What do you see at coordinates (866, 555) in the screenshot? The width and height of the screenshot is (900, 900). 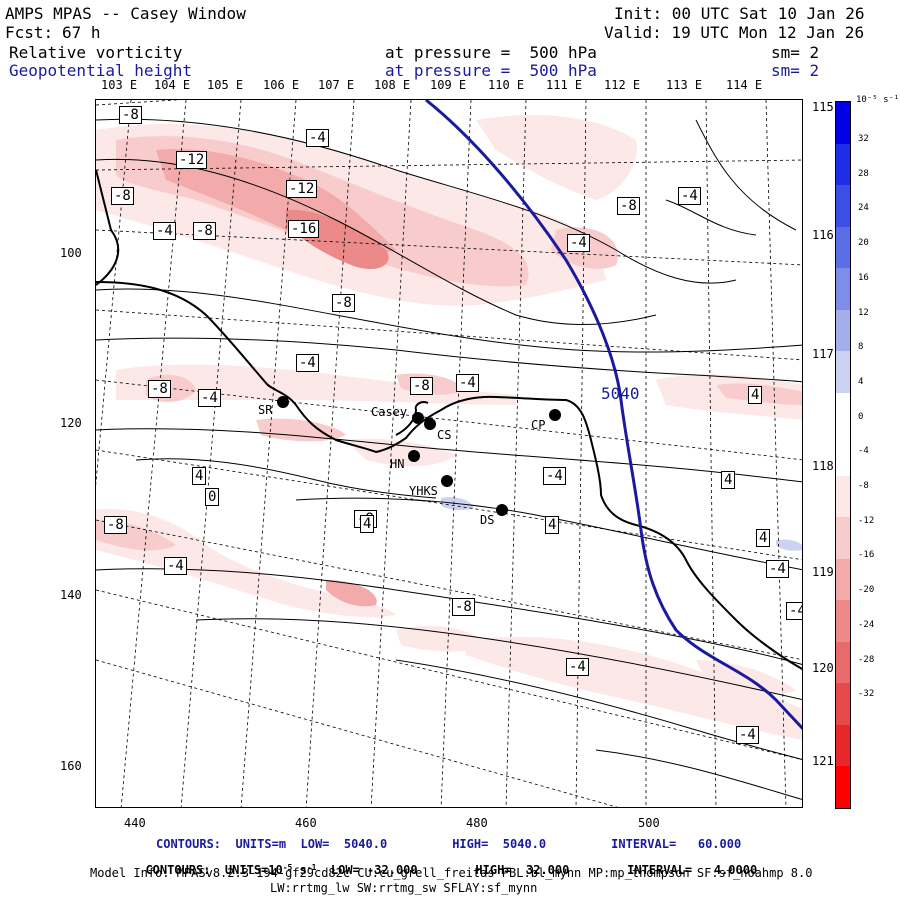 I see `colorbar-tick-label: -16` at bounding box center [866, 555].